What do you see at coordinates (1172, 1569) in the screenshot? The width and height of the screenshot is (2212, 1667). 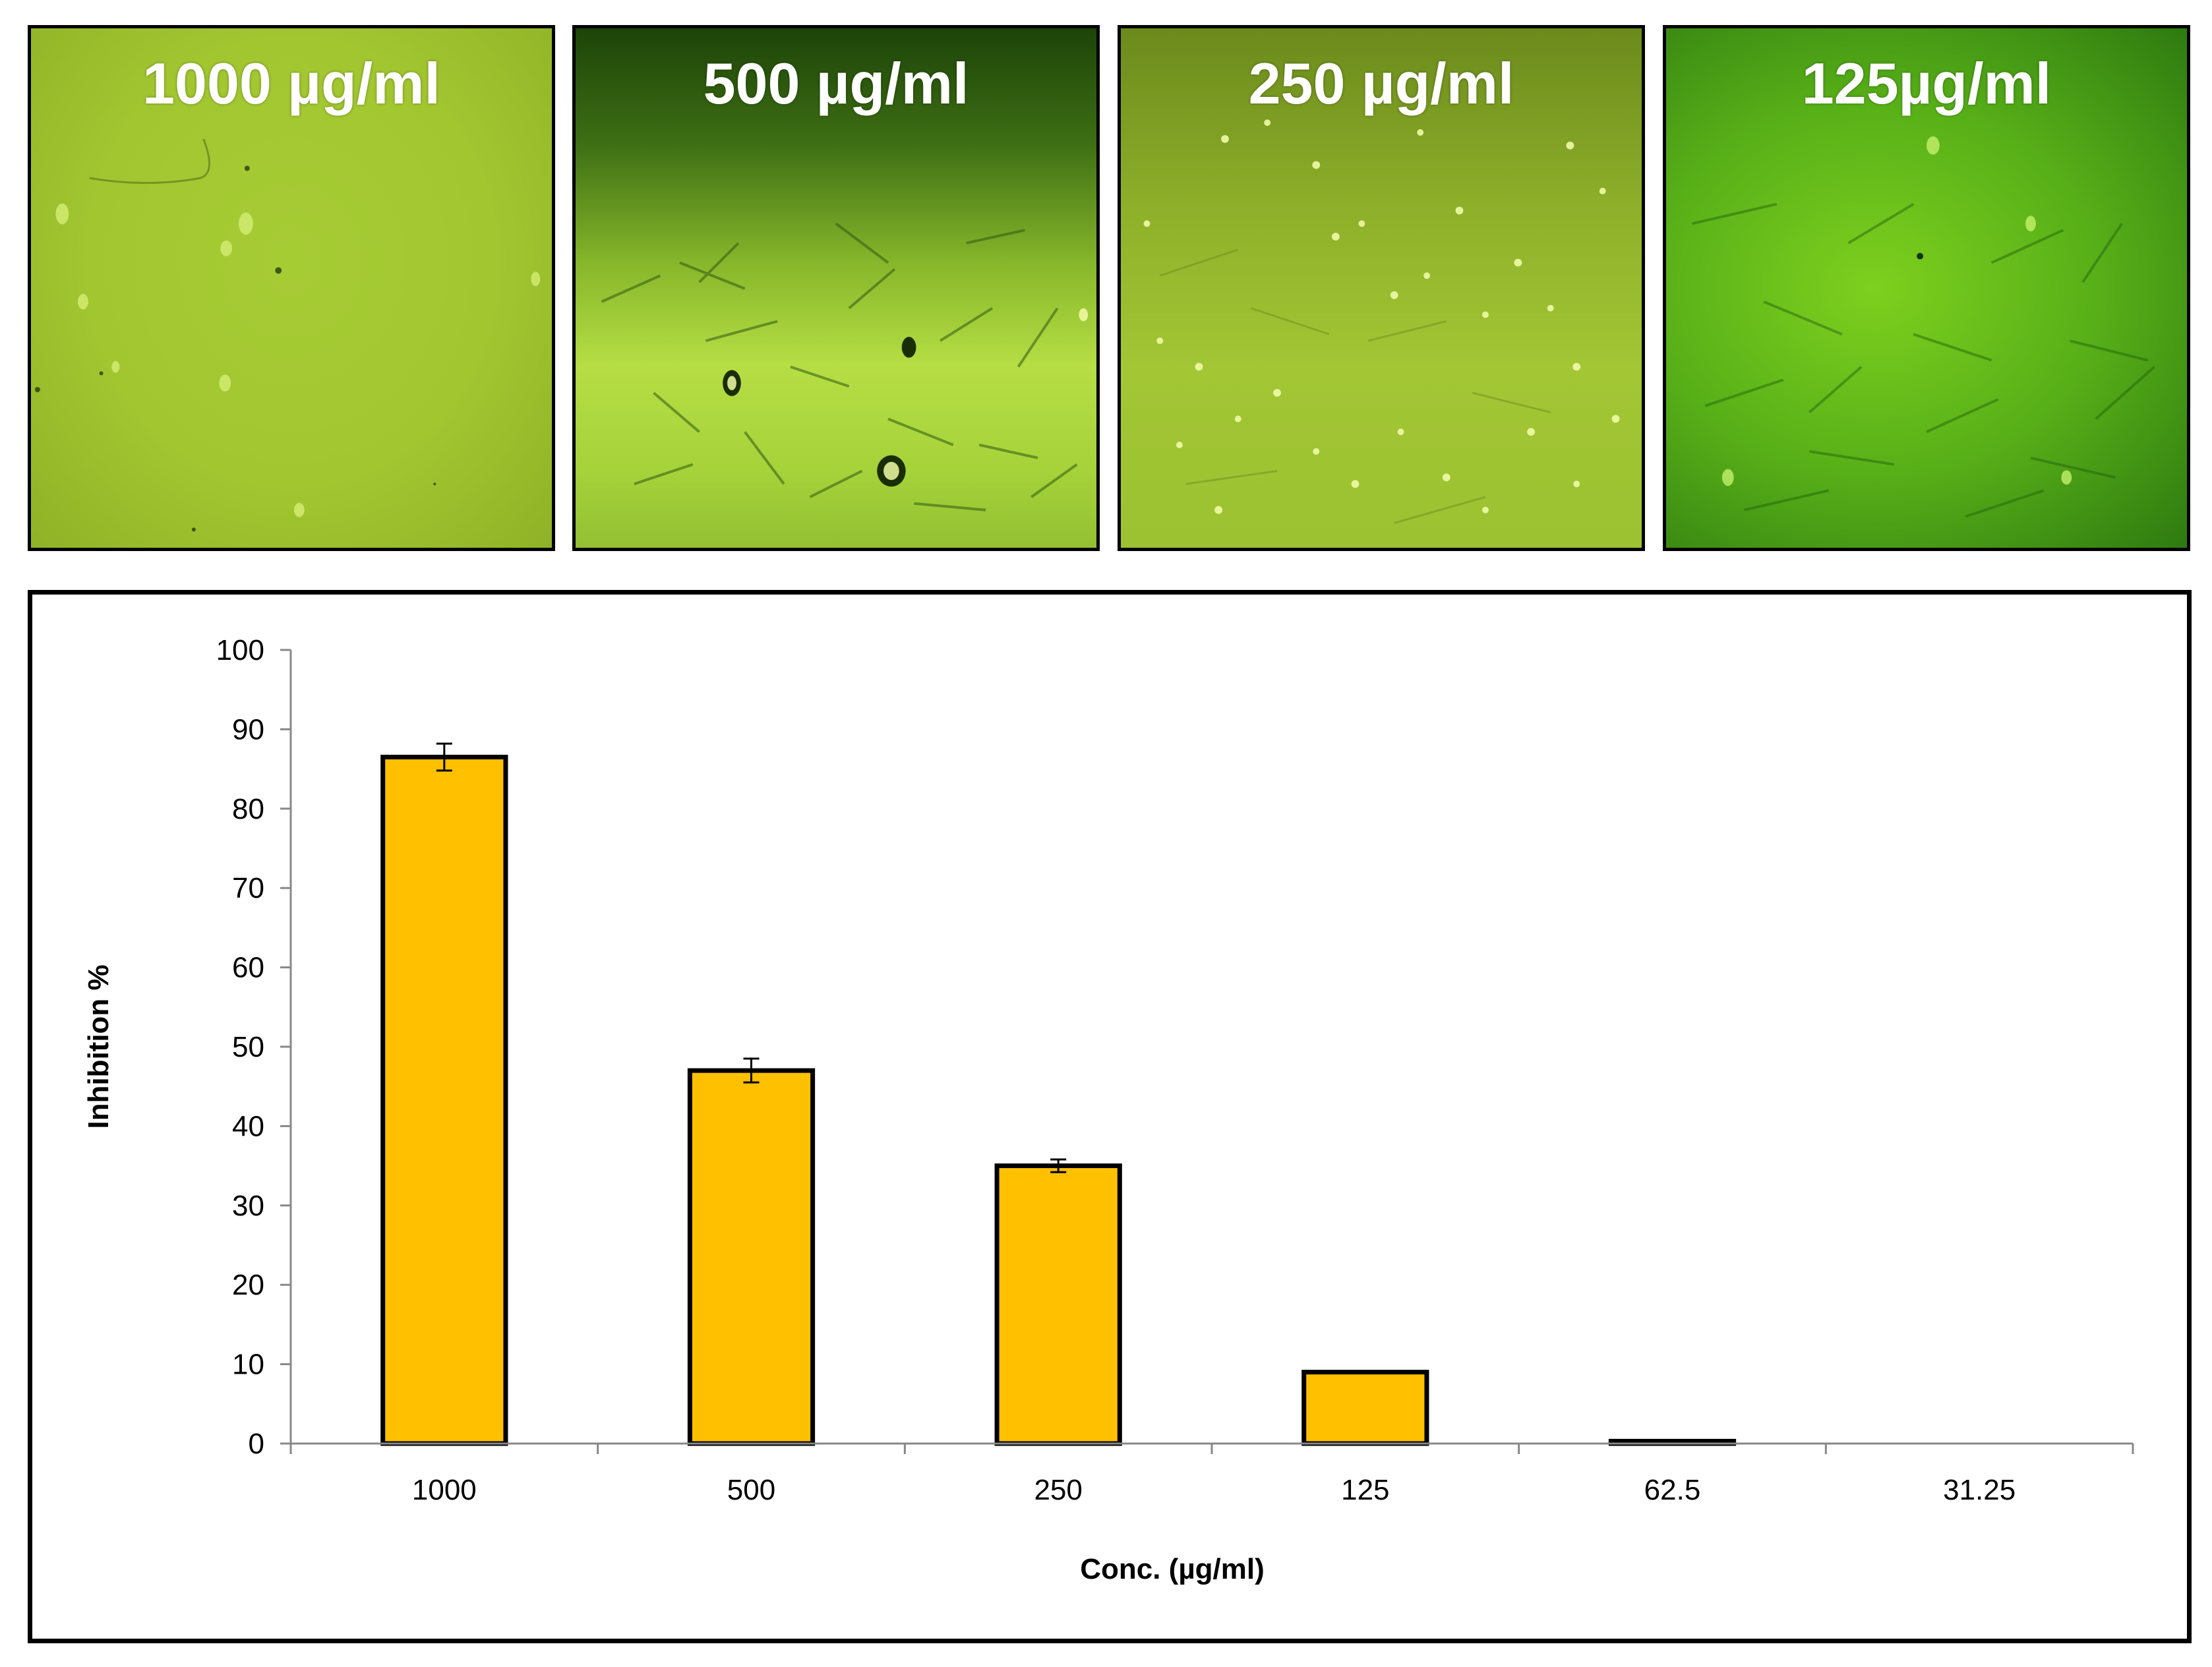 I see `x-axis-label: Conc. (µg/ml)` at bounding box center [1172, 1569].